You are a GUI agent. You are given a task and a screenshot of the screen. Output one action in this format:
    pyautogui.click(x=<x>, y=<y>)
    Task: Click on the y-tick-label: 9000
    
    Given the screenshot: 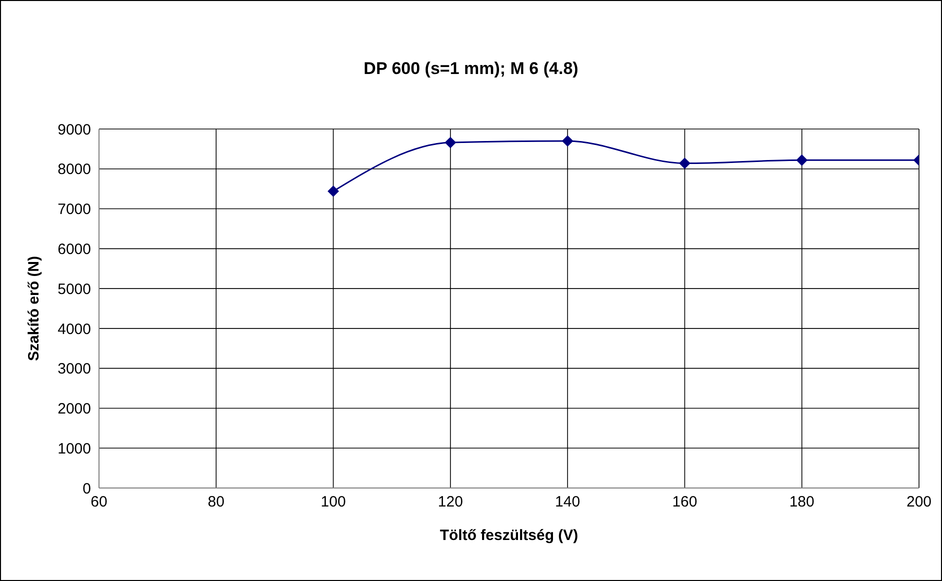 What is the action you would take?
    pyautogui.click(x=74, y=129)
    